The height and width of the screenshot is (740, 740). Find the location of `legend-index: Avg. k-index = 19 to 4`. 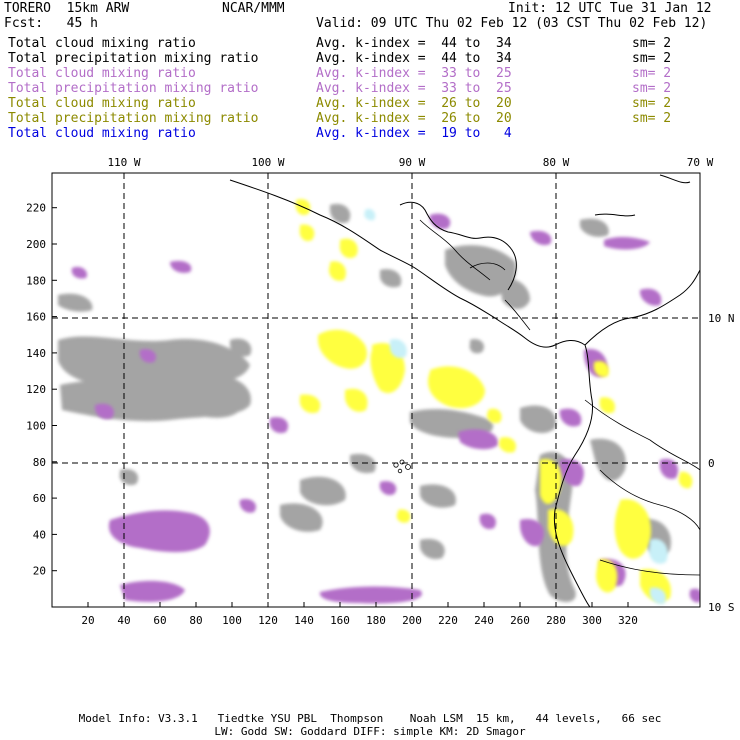

legend-index: Avg. k-index = 19 to 4 is located at coordinates (414, 133).